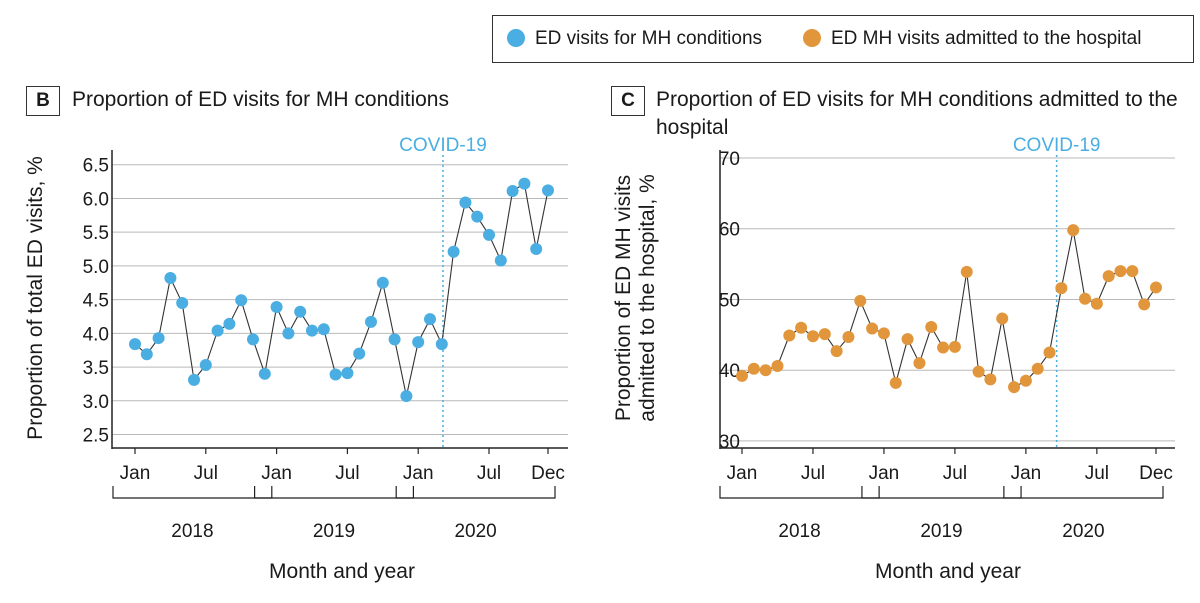 Image resolution: width=1200 pixels, height=603 pixels. I want to click on panel-b-year-label: 2018, so click(192, 531).